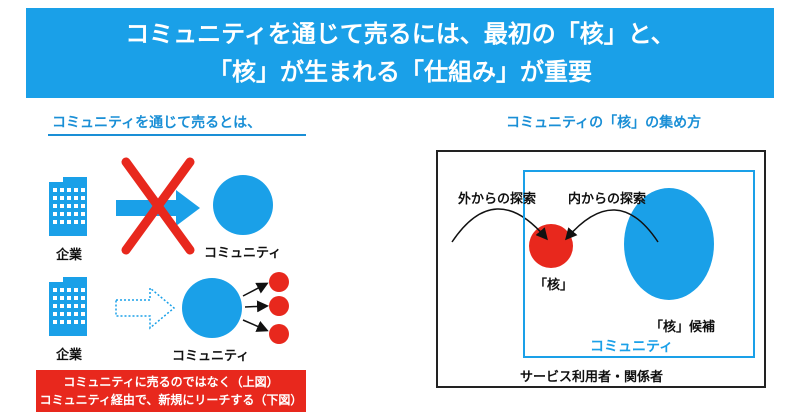 The width and height of the screenshot is (800, 419). What do you see at coordinates (254, 307) in the screenshot?
I see `reach-arrows` at bounding box center [254, 307].